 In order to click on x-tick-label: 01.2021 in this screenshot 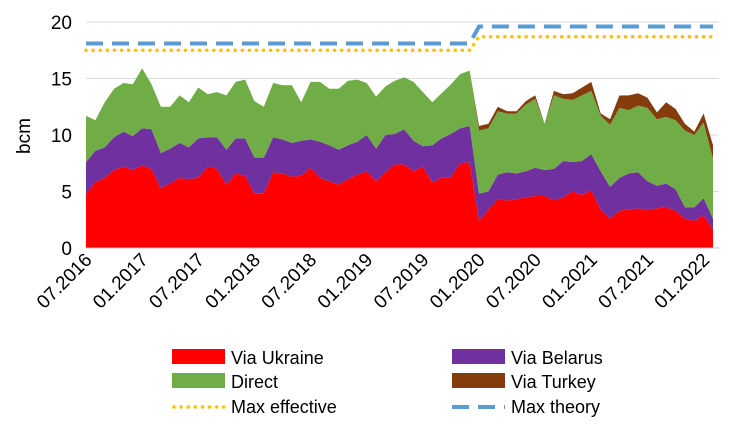, I will do `click(569, 281)`.